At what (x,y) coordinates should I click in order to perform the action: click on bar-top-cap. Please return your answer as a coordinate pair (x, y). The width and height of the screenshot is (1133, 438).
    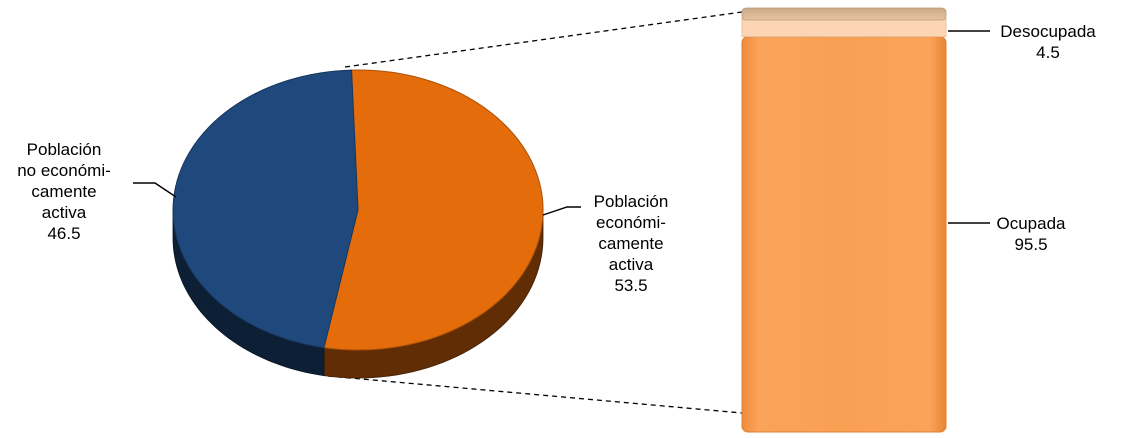
    Looking at the image, I should click on (844, 14).